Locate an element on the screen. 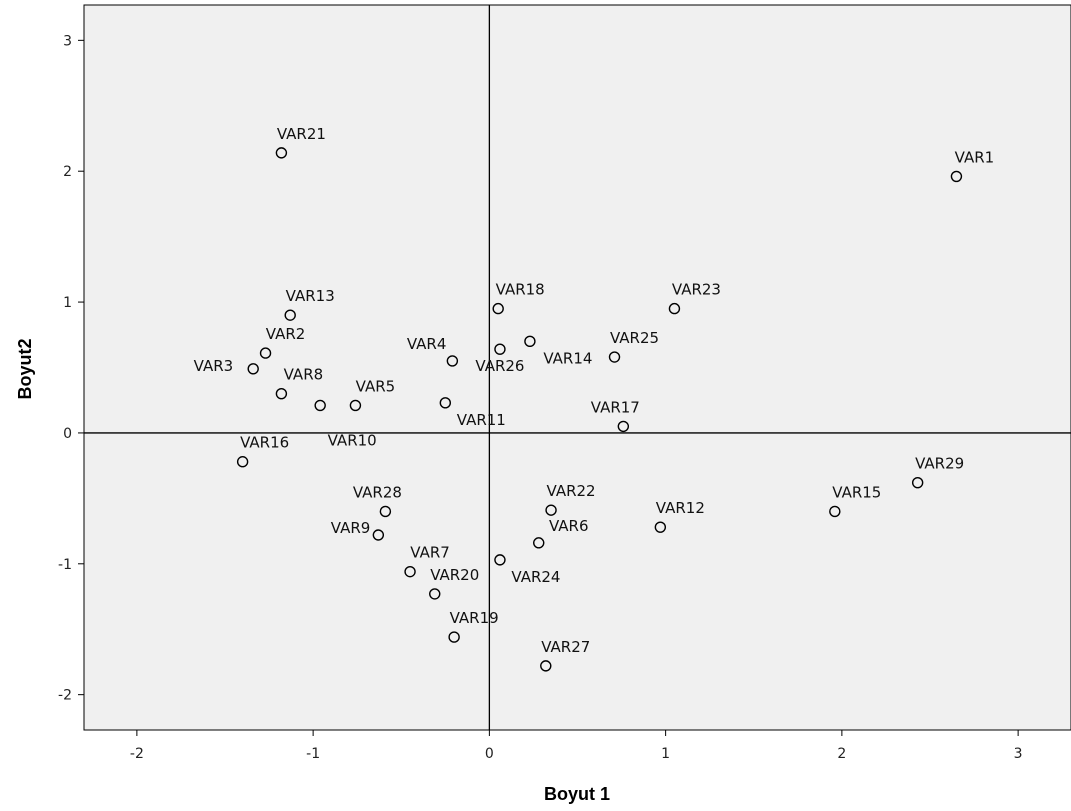 The height and width of the screenshot is (811, 1071). point-label: VAR29 is located at coordinates (939, 464).